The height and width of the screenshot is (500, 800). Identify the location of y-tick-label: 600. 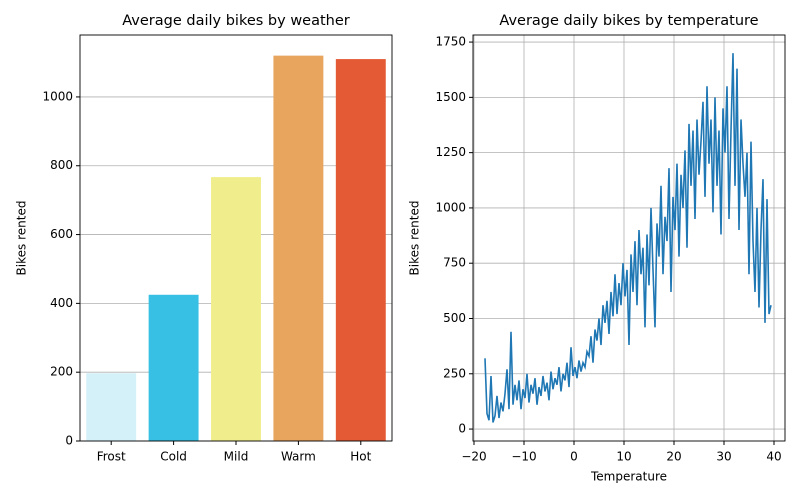
(61, 234).